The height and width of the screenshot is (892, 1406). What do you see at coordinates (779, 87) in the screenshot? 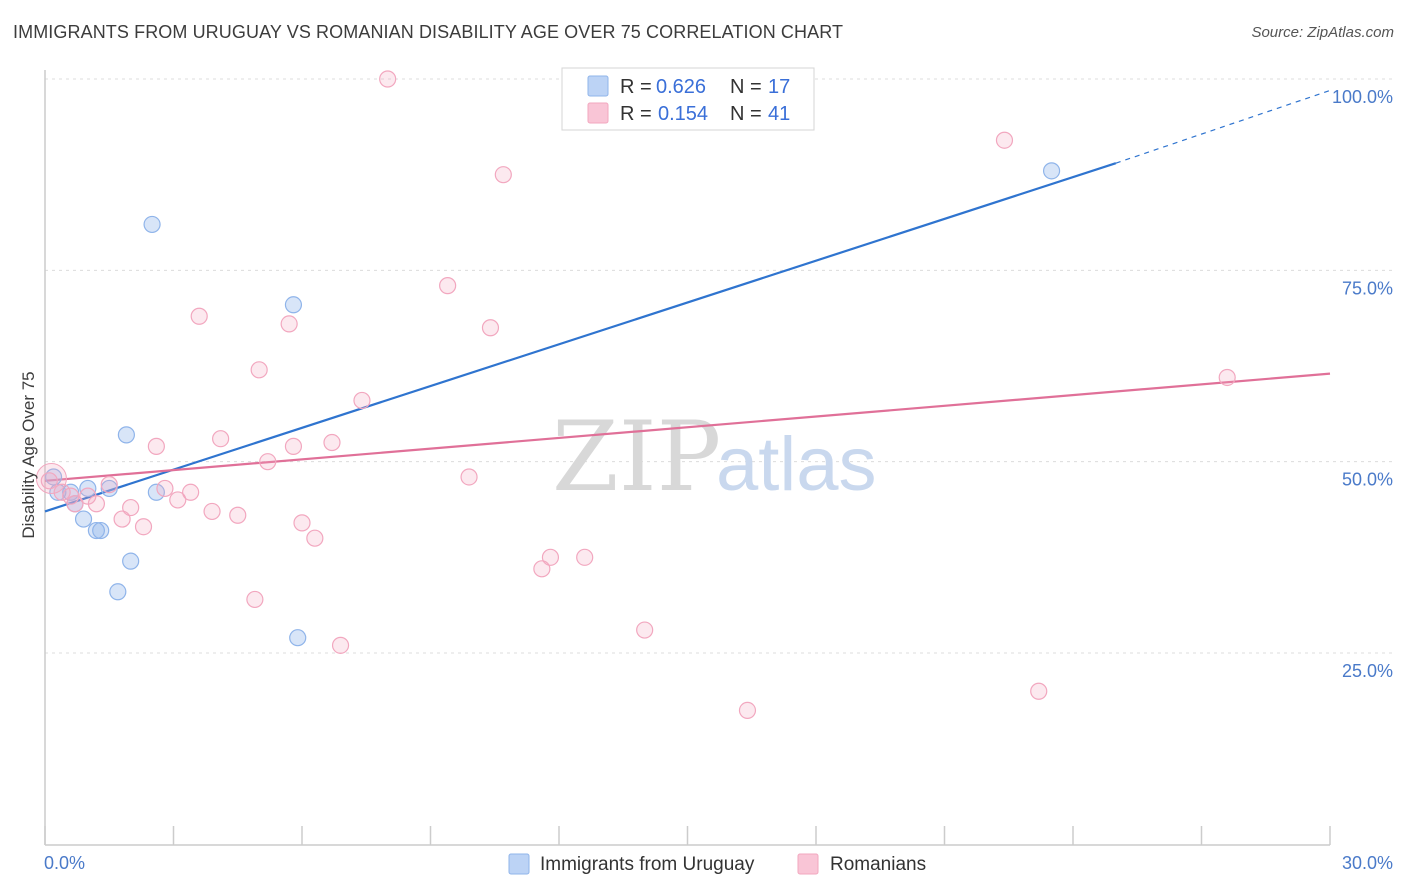
I see `legend-n-value-uruguay: 17` at bounding box center [779, 87].